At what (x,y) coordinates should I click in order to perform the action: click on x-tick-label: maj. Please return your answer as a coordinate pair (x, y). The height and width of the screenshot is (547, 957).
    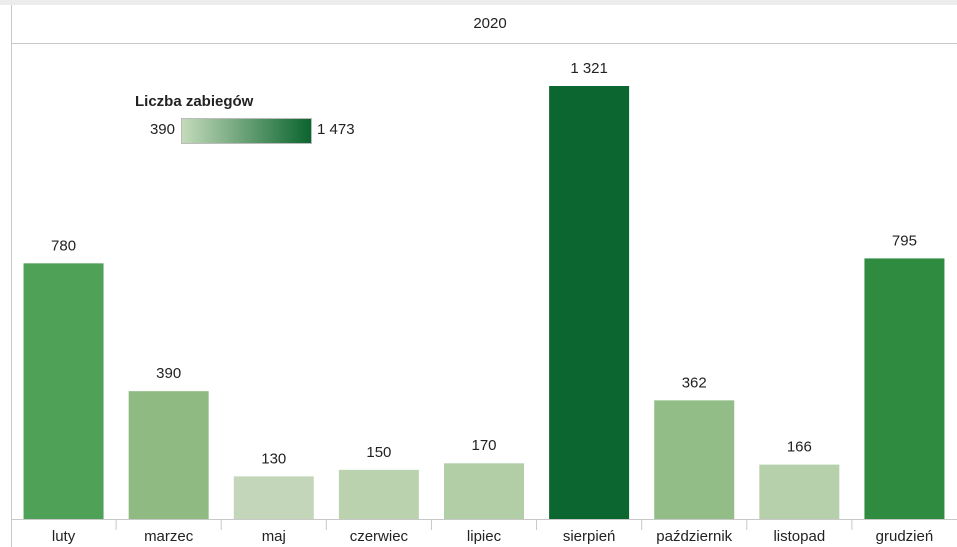
    Looking at the image, I should click on (274, 536).